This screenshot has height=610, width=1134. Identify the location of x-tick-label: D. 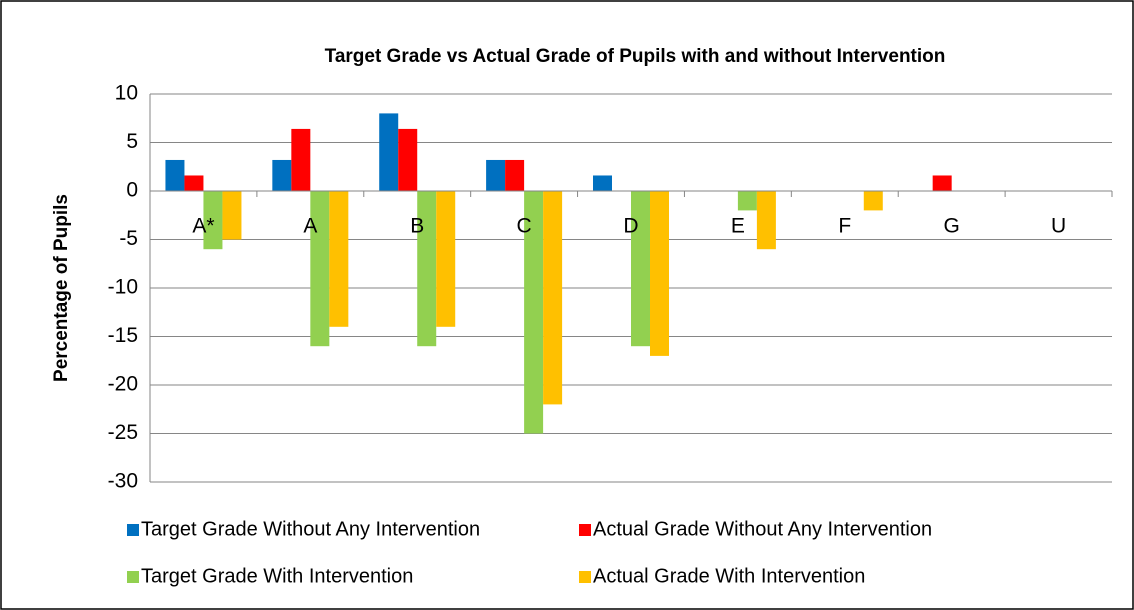
(630, 226).